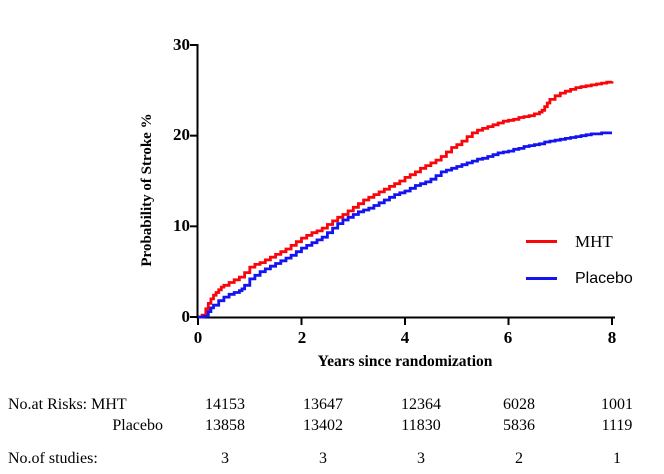 The image size is (664, 474). What do you see at coordinates (198, 337) in the screenshot?
I see `x-tick-label-0: 0` at bounding box center [198, 337].